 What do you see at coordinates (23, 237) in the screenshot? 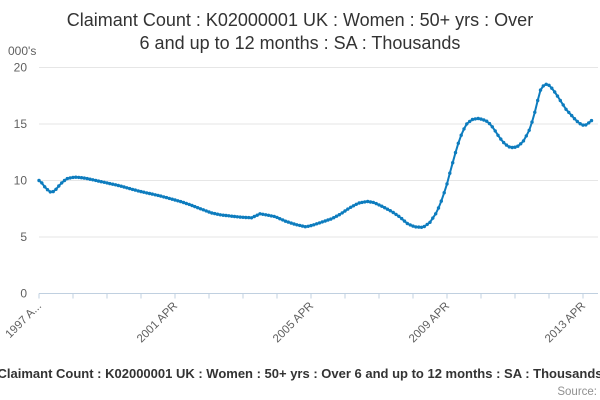
I see `y-axis-label: 5` at bounding box center [23, 237].